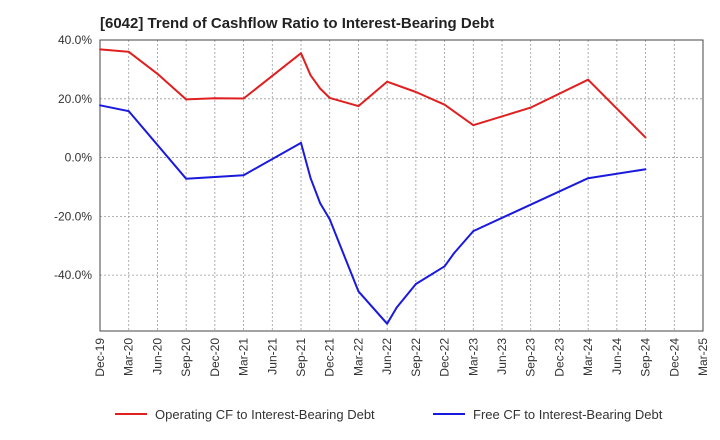  I want to click on x-tick-label: Sep-20, so click(186, 357).